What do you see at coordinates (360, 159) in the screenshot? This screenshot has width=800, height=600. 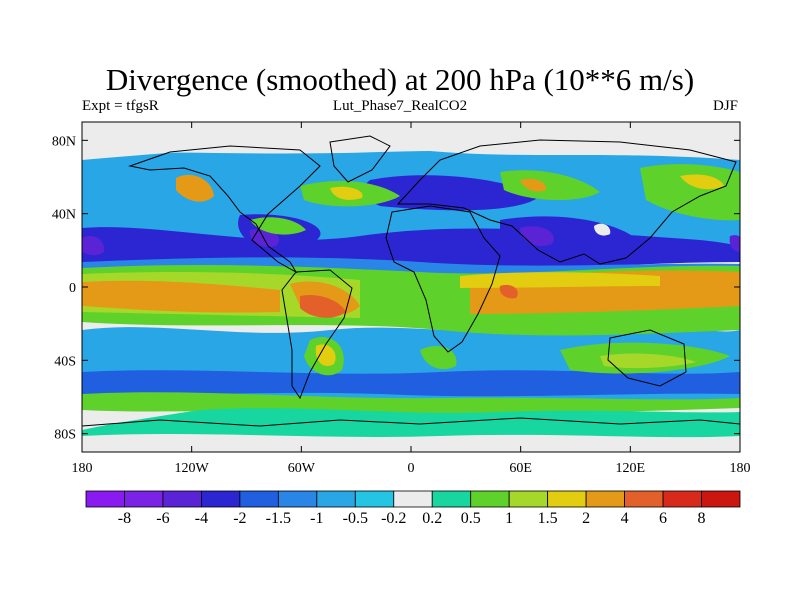 I see `greenland-outline` at bounding box center [360, 159].